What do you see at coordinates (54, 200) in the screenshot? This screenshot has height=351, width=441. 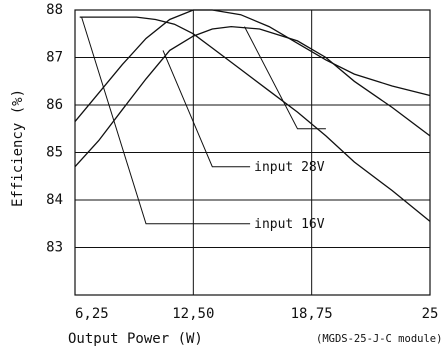 I see `y-tick-label: 84` at bounding box center [54, 200].